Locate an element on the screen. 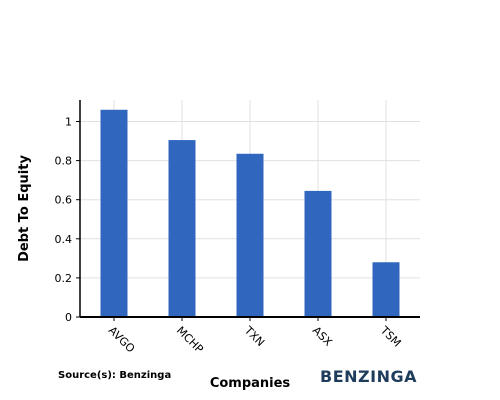  y-tick-label: 0 is located at coordinates (68, 317).